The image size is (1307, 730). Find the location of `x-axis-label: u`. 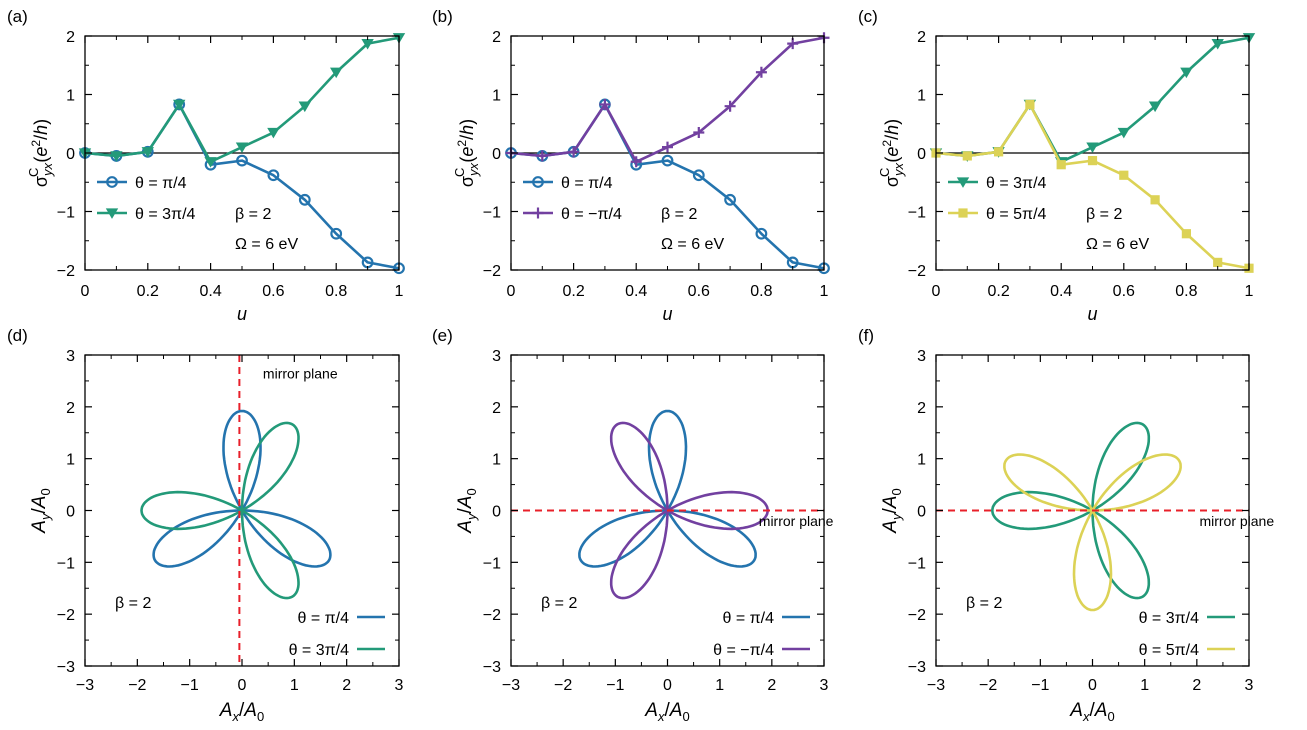

x-axis-label: u is located at coordinates (242, 314).